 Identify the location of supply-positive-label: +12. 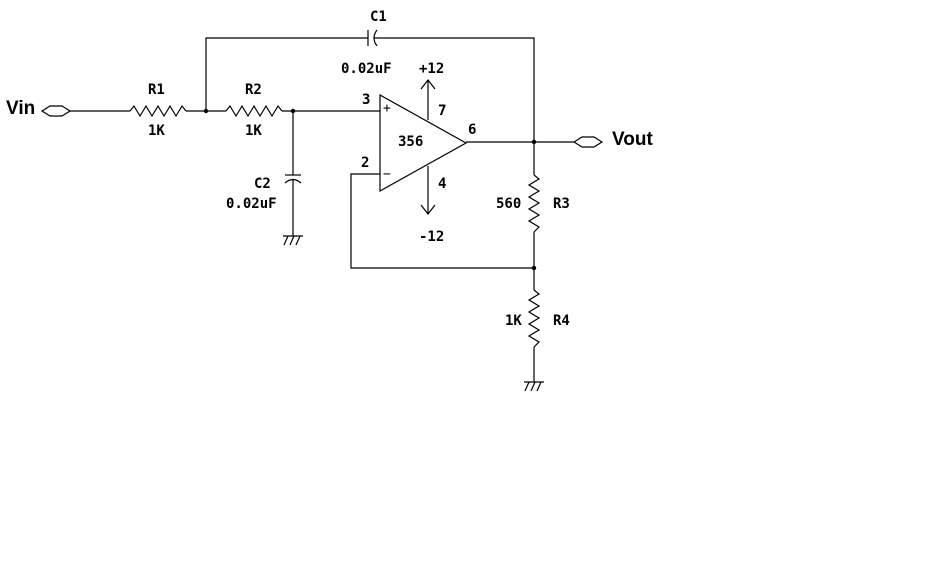
(431, 69).